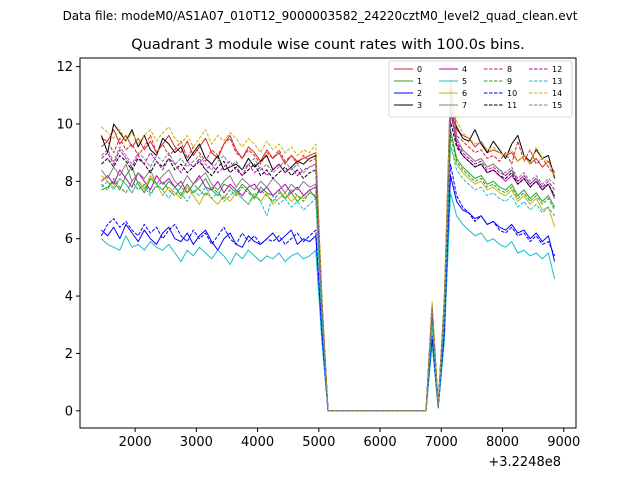 This screenshot has width=640, height=480. I want to click on legend-label-1: 1, so click(419, 81).